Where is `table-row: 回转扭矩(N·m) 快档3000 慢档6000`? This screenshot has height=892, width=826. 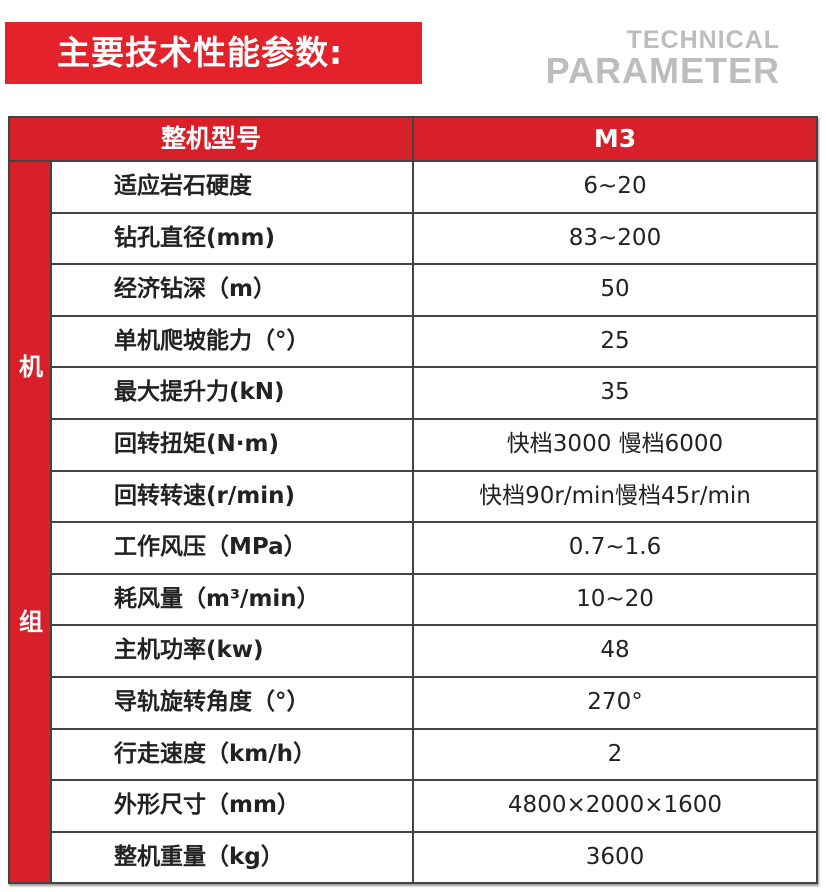
table-row: 回转扭矩(N·m) 快档3000 慢档6000 is located at coordinates (434, 445).